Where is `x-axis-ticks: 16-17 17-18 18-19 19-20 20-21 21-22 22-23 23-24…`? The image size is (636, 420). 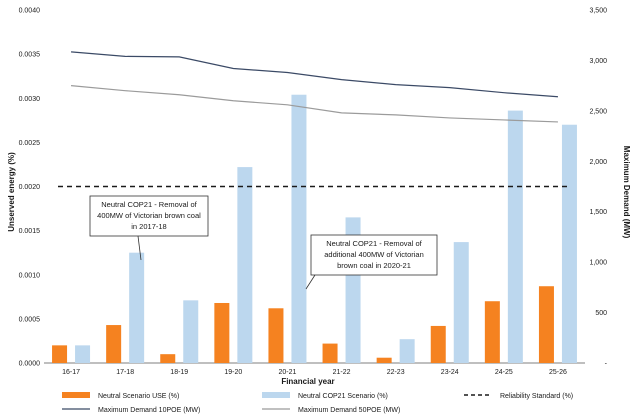 x-axis-ticks: 16-17 17-18 18-19 19-20 20-21 21-22 22-23 23-24… is located at coordinates (314, 372).